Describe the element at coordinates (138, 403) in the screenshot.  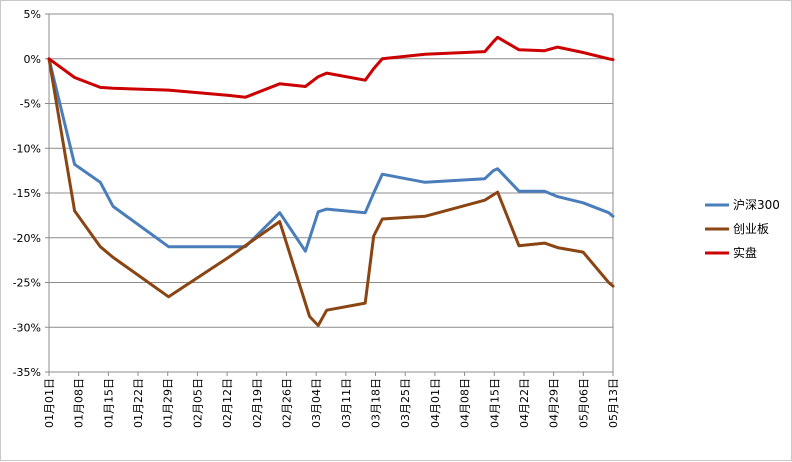
I see `x-tick-label: 01月22日` at that location.